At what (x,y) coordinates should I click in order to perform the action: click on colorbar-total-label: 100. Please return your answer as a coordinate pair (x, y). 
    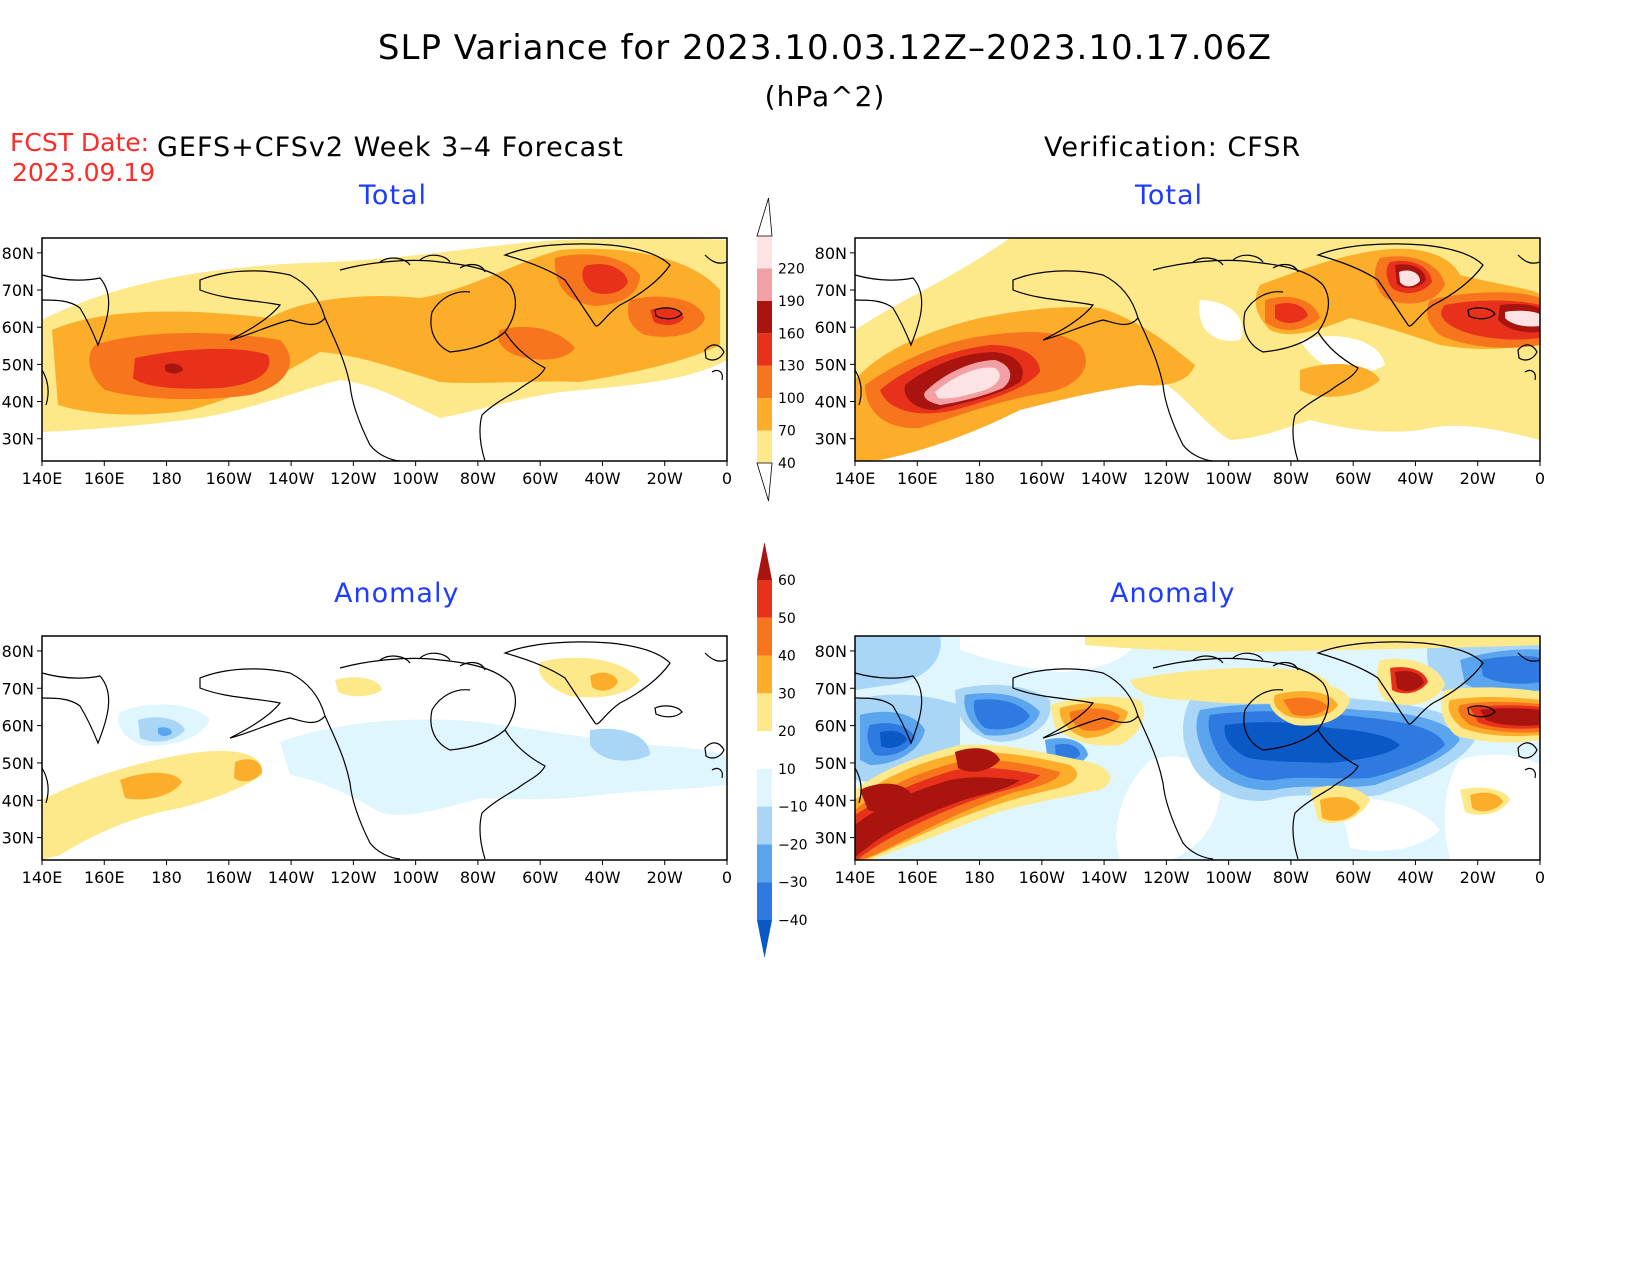
    Looking at the image, I should click on (791, 399).